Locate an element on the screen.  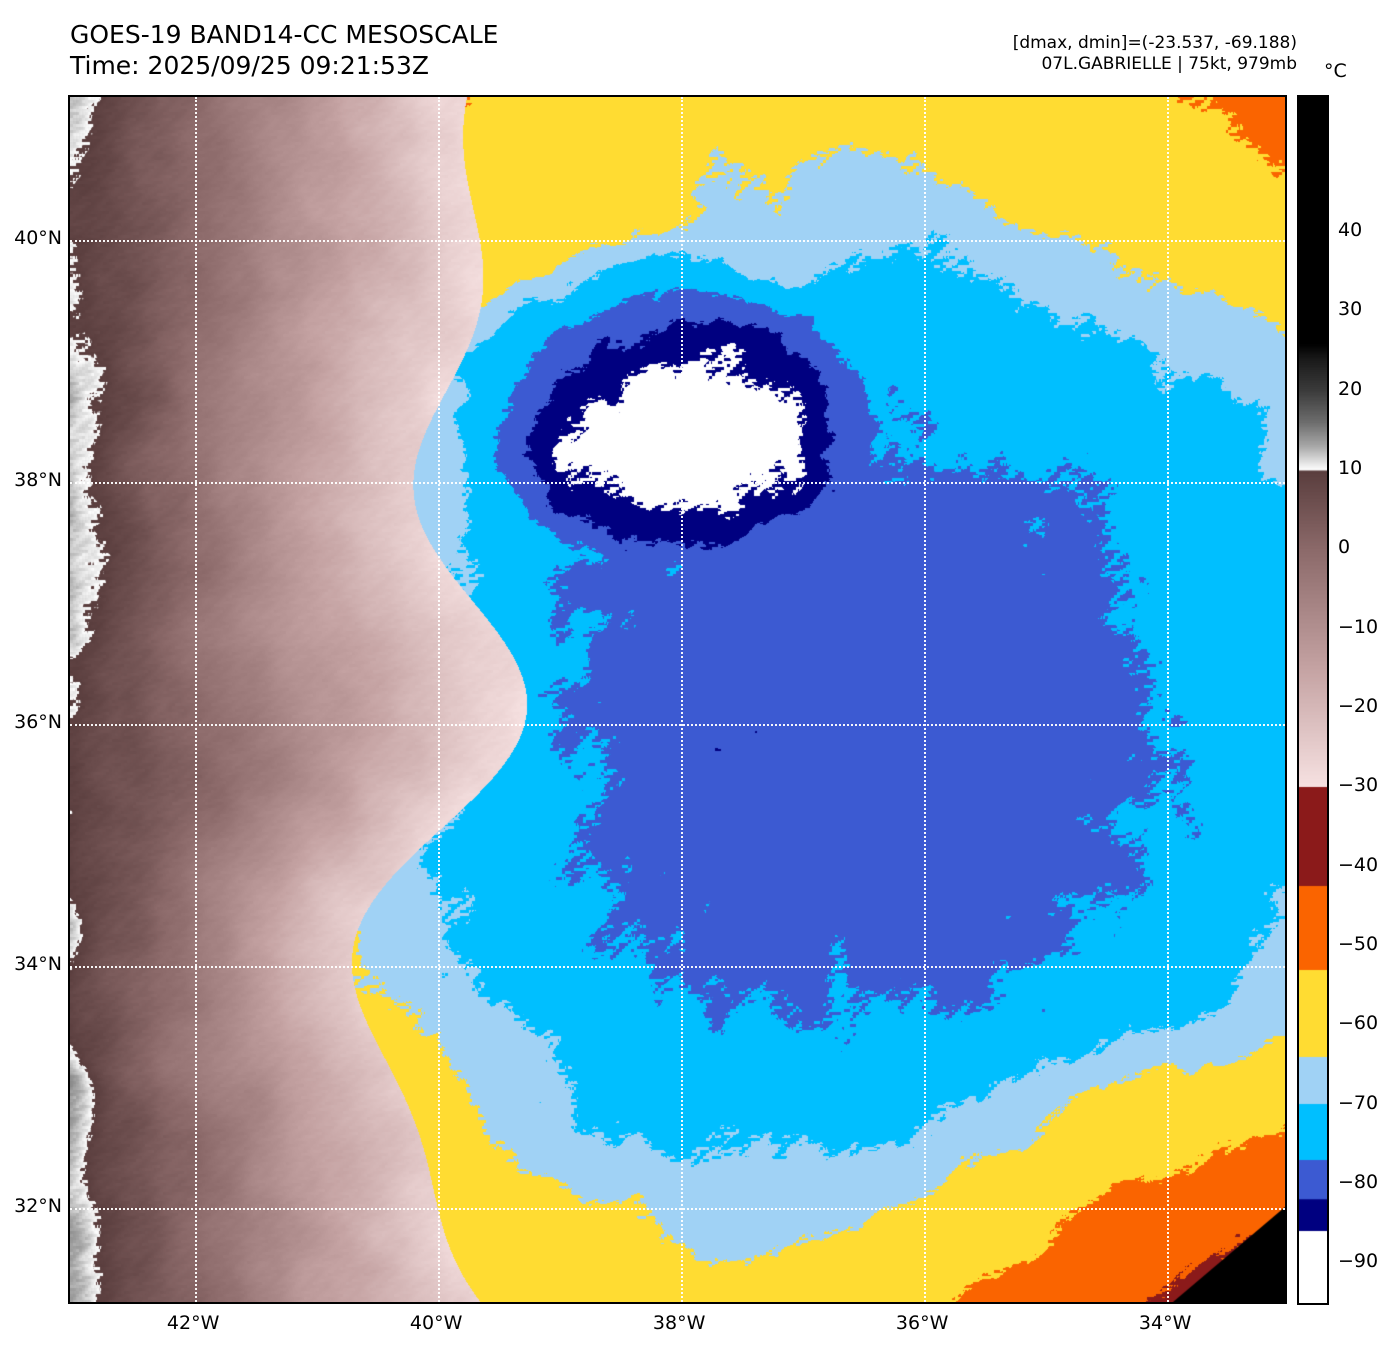
colorbar-tick-5: −10 is located at coordinates (1358, 626).